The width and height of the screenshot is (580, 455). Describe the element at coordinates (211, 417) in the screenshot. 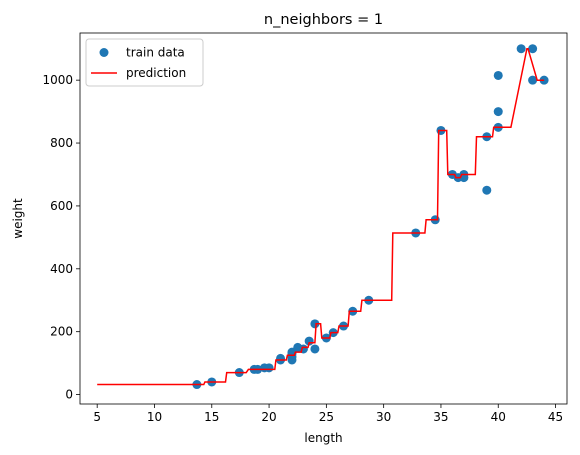

I see `x-tick-label: 15` at that location.